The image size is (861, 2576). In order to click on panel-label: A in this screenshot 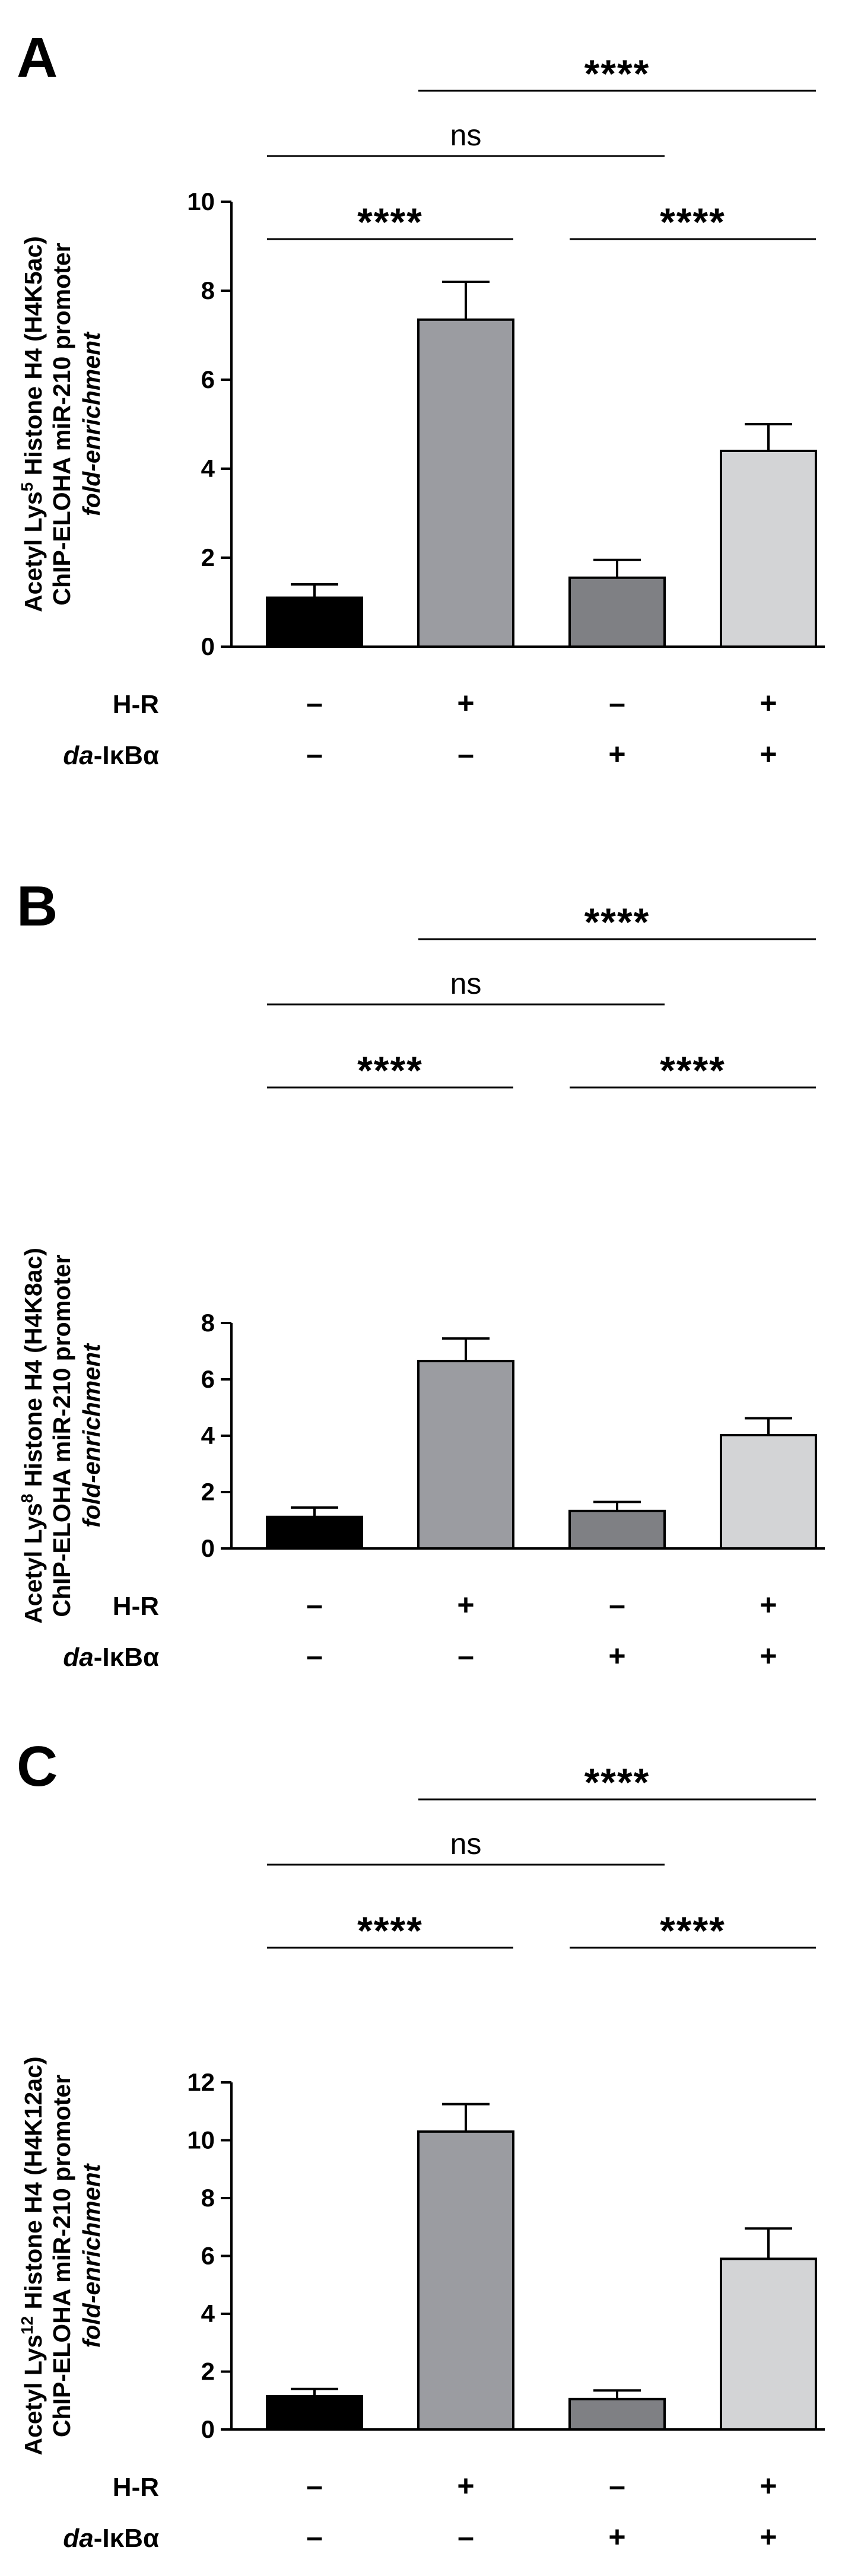, I will do `click(37, 58)`.